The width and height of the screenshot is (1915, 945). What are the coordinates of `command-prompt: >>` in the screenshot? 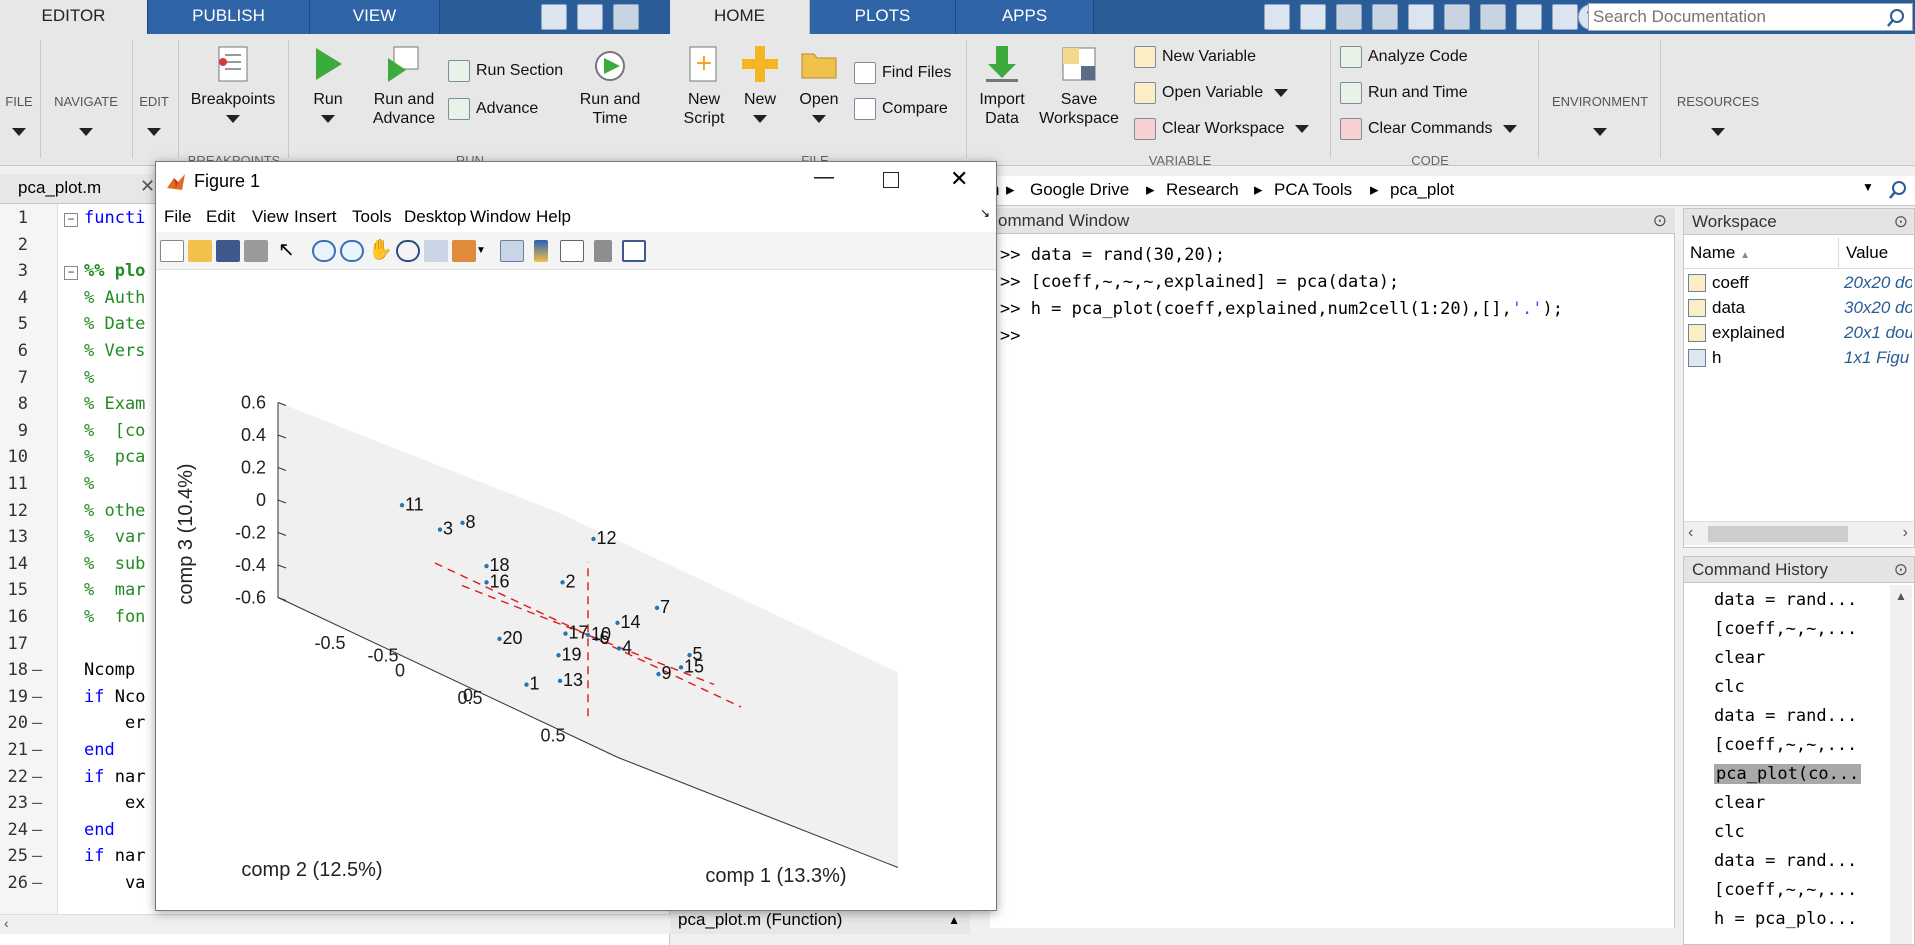 It's located at (1015, 336).